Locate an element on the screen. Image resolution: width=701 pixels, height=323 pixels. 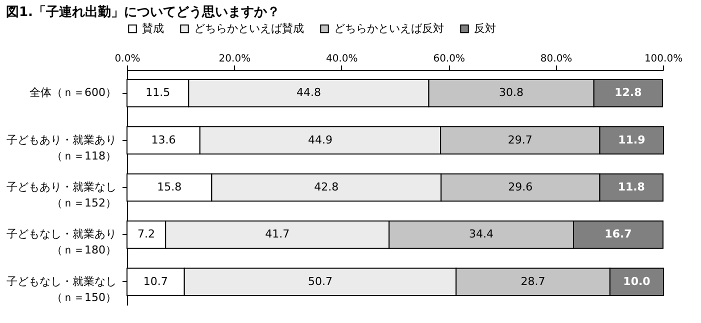
y-tick-label: 子どもあり・就業あり（ｎ＝118） is located at coordinates (61, 147).